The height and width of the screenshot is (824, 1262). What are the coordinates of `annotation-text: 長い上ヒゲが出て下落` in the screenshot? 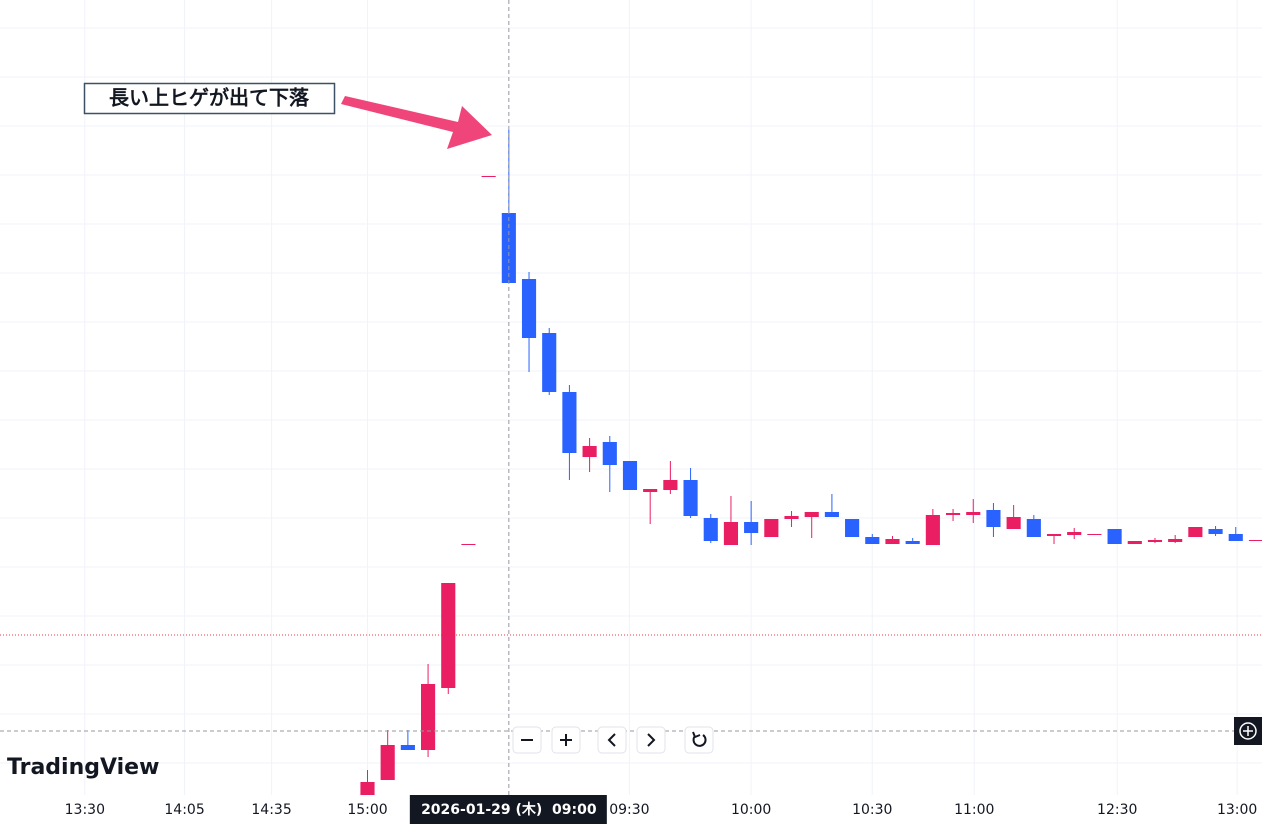 It's located at (209, 98).